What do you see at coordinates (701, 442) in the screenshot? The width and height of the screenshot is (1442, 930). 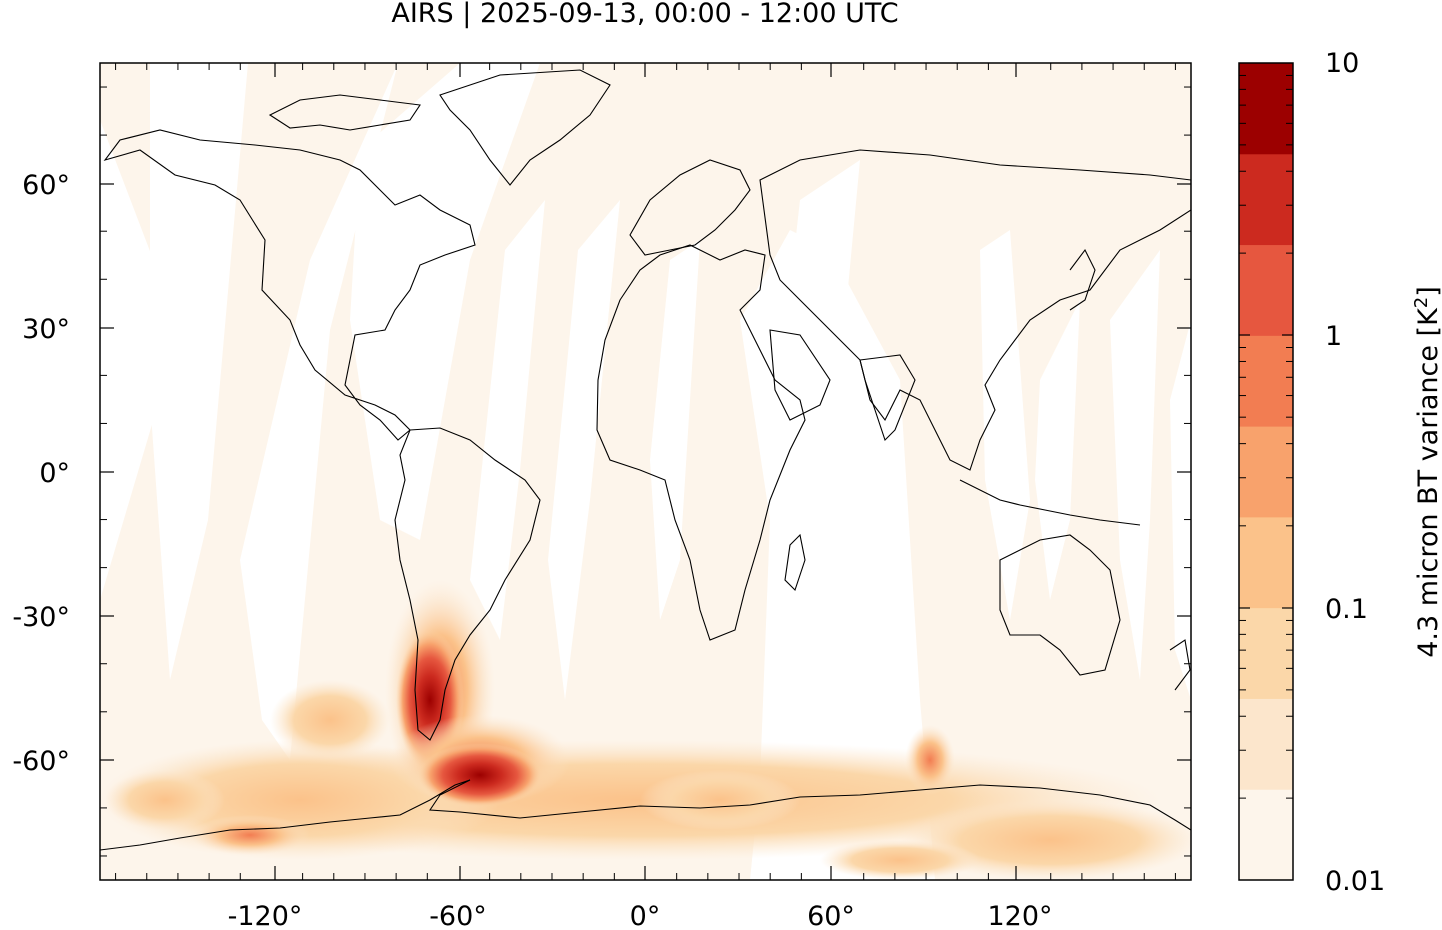 I see `europe-africa-coast` at bounding box center [701, 442].